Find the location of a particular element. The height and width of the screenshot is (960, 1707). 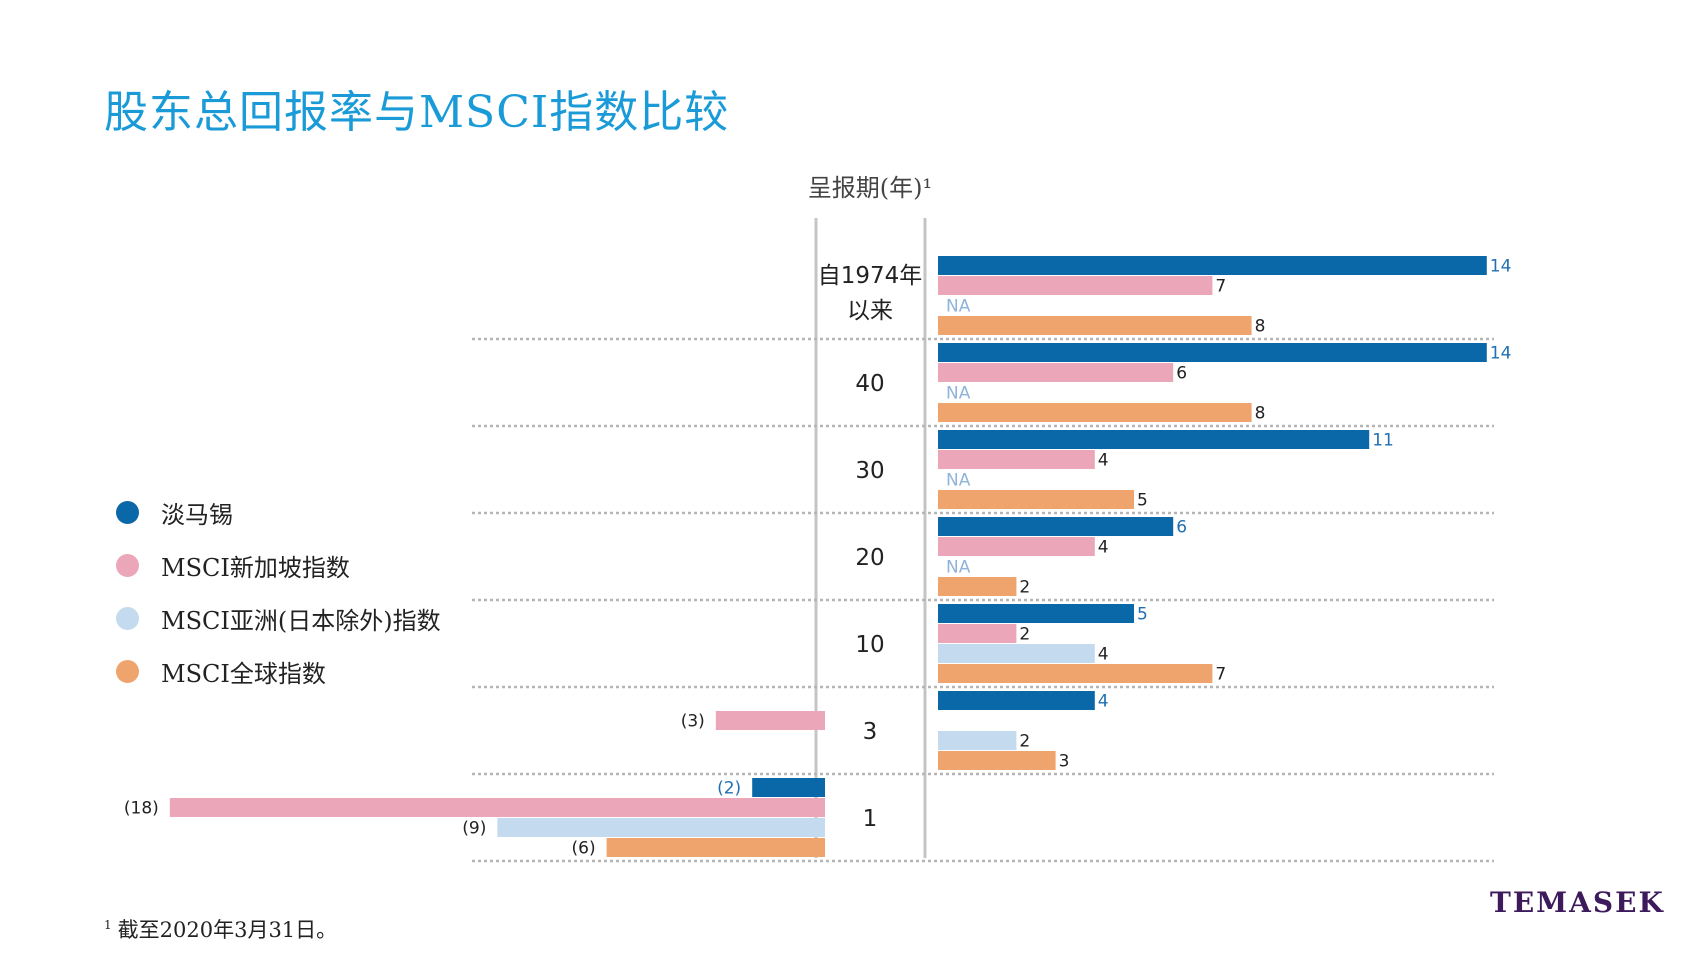

category-label: 30 is located at coordinates (869, 471).